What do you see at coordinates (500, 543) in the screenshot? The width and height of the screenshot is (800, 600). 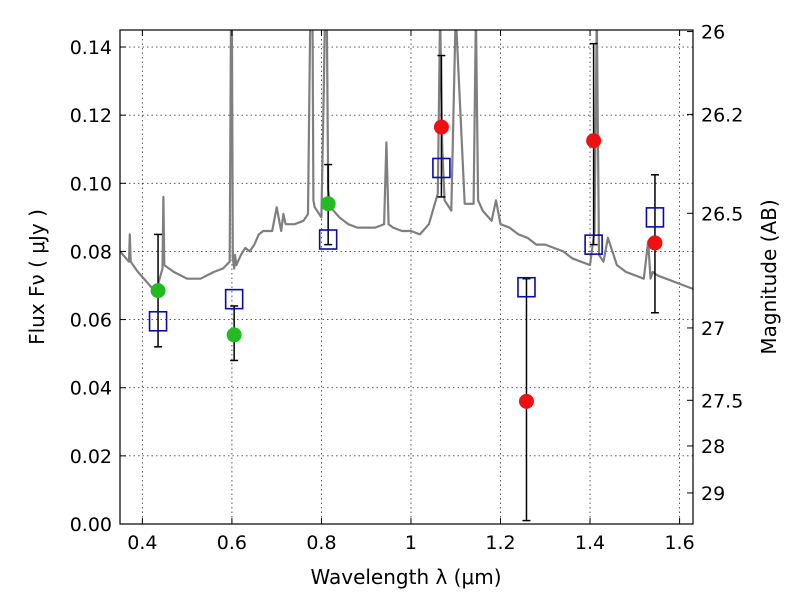 I see `x-tick-label: 1.2` at bounding box center [500, 543].